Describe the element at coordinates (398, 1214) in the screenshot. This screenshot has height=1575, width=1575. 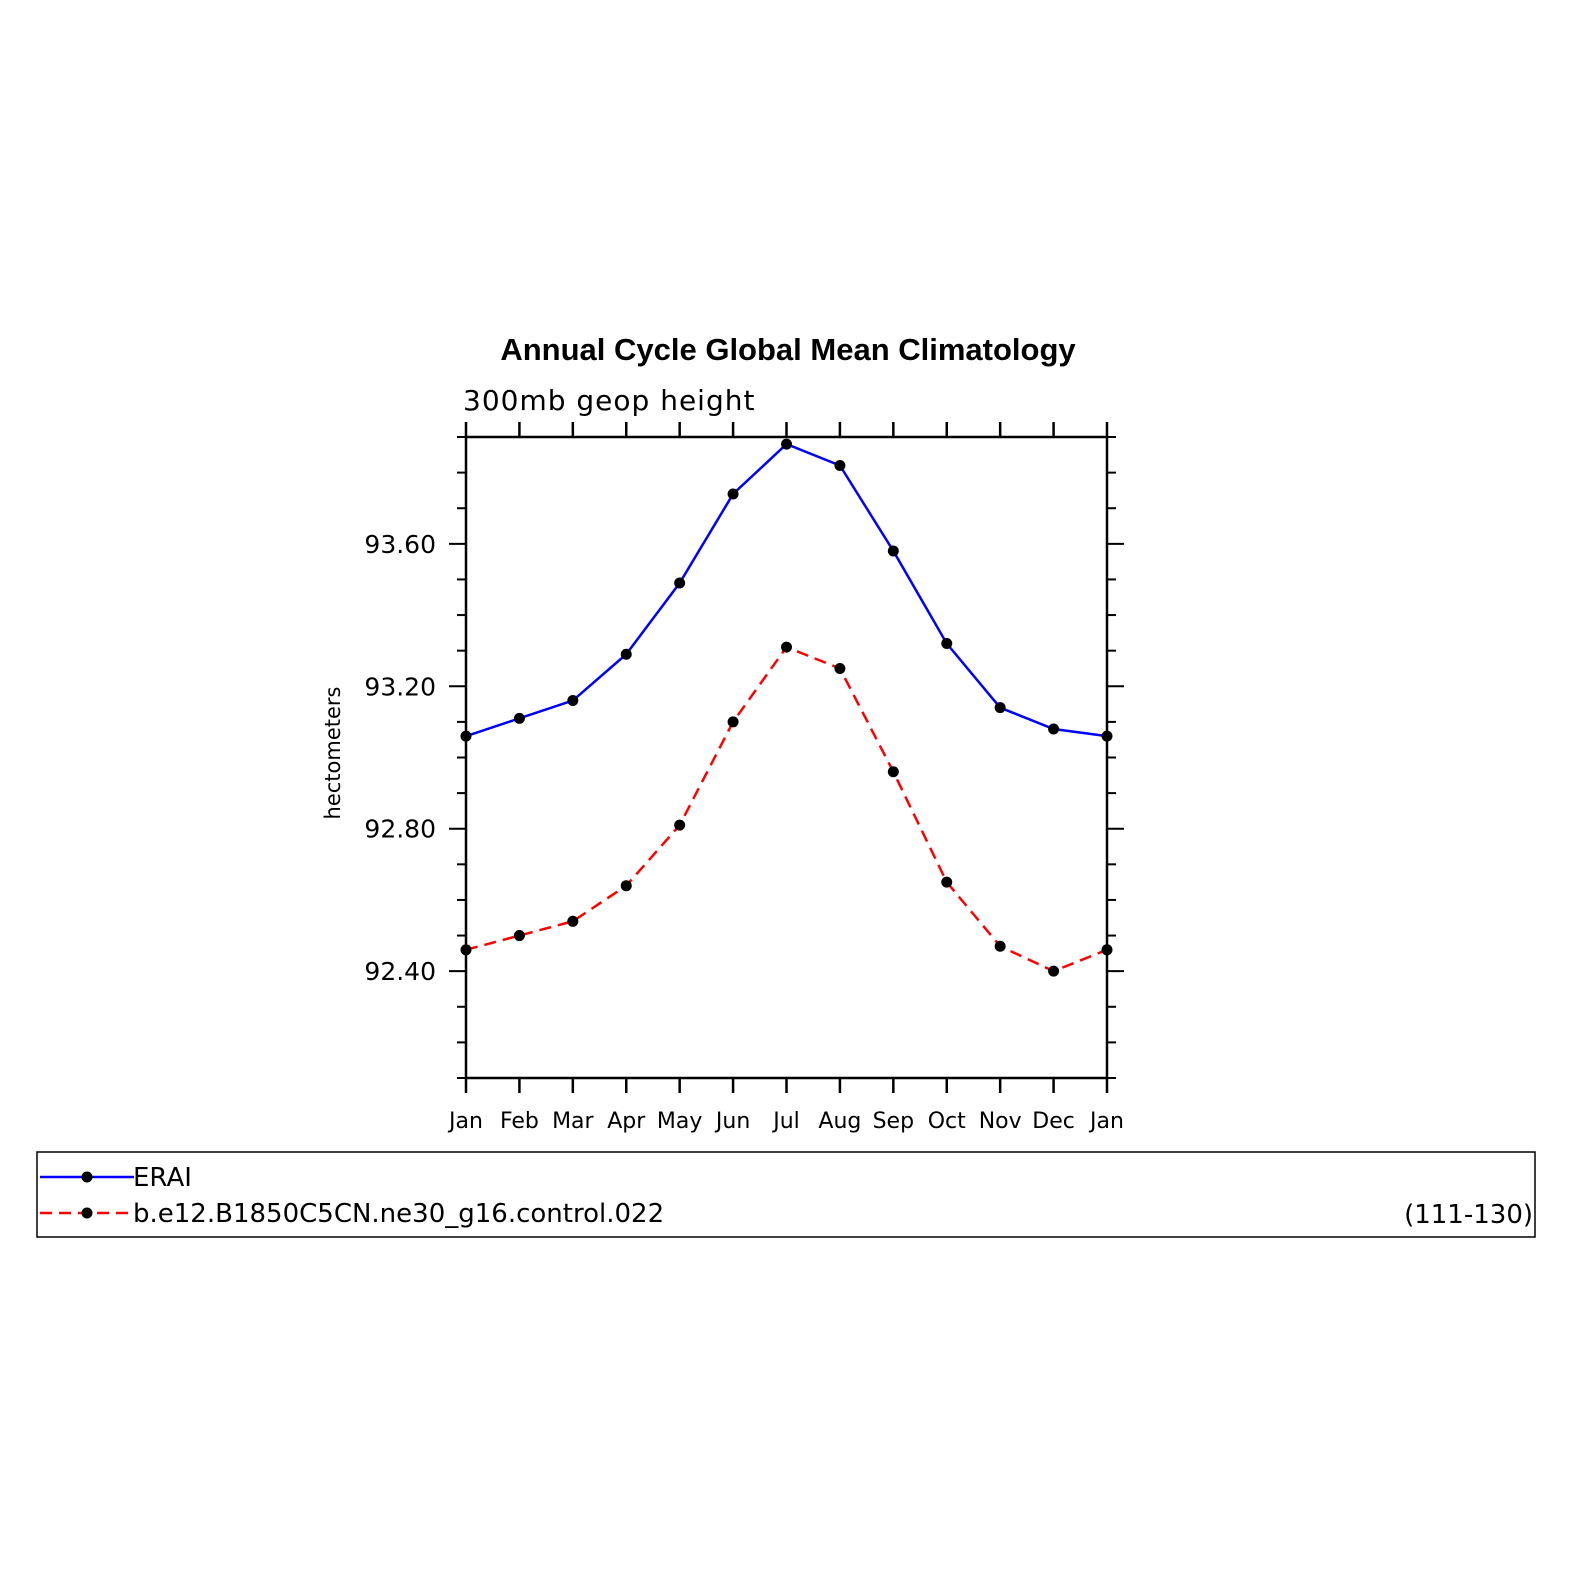
I see `legend-label: b.e12.B1850C5CN.ne30_g16.control.022` at that location.